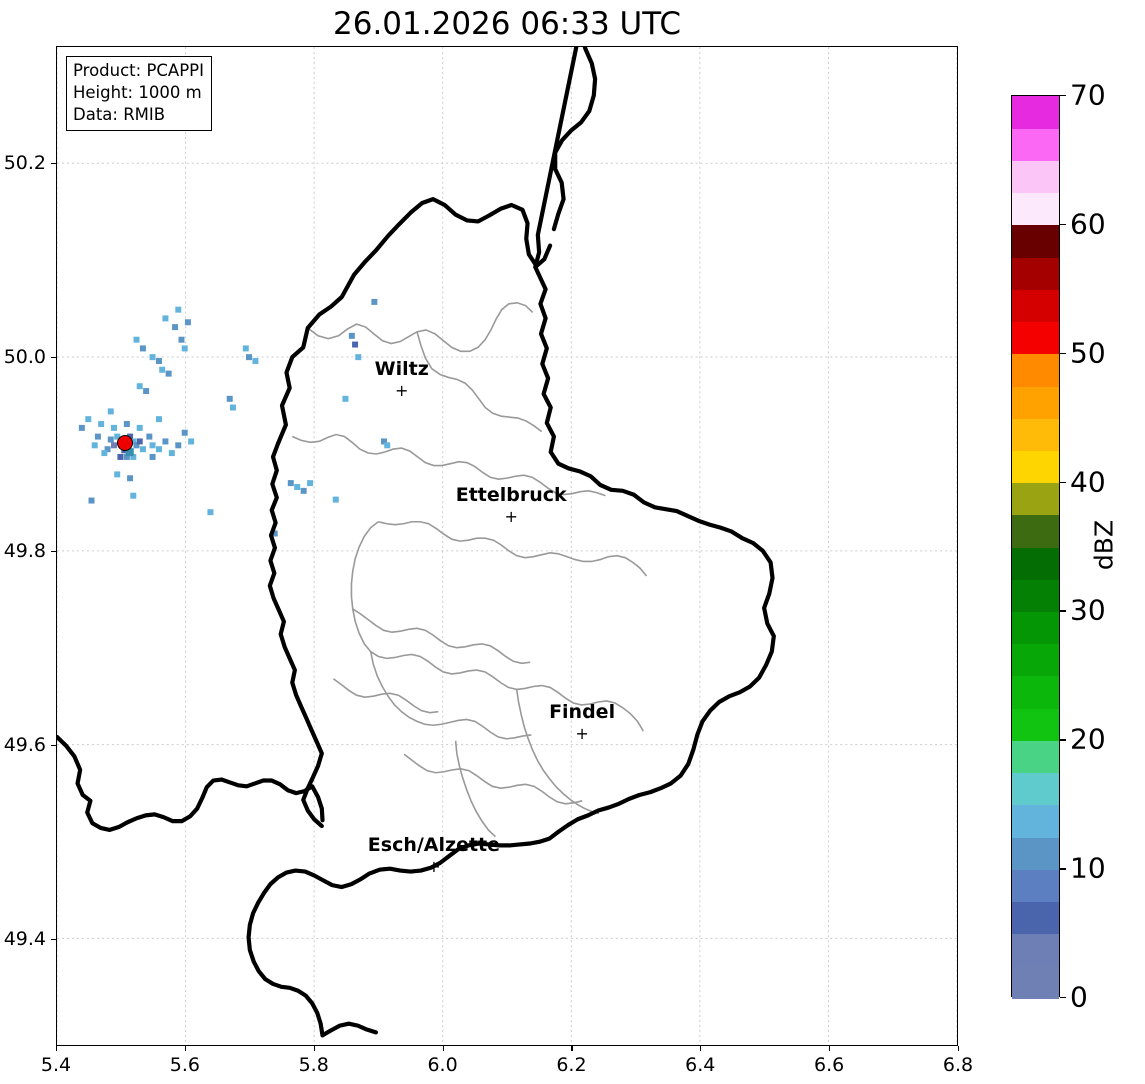 This screenshot has width=1145, height=1084. Describe the element at coordinates (1088, 95) in the screenshot. I see `colorbar-tick-label: 70` at that location.